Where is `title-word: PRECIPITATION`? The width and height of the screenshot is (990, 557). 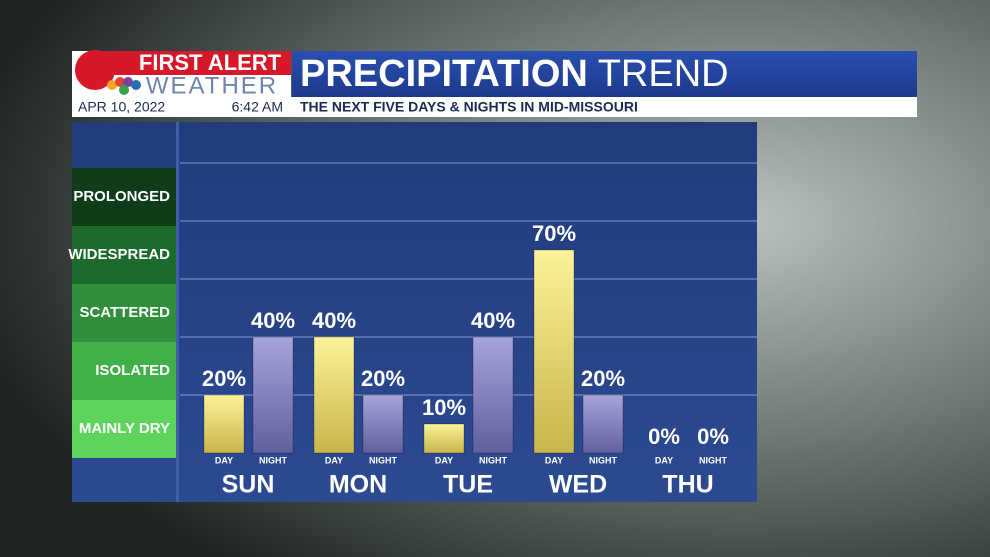 title-word: PRECIPITATION is located at coordinates (444, 74).